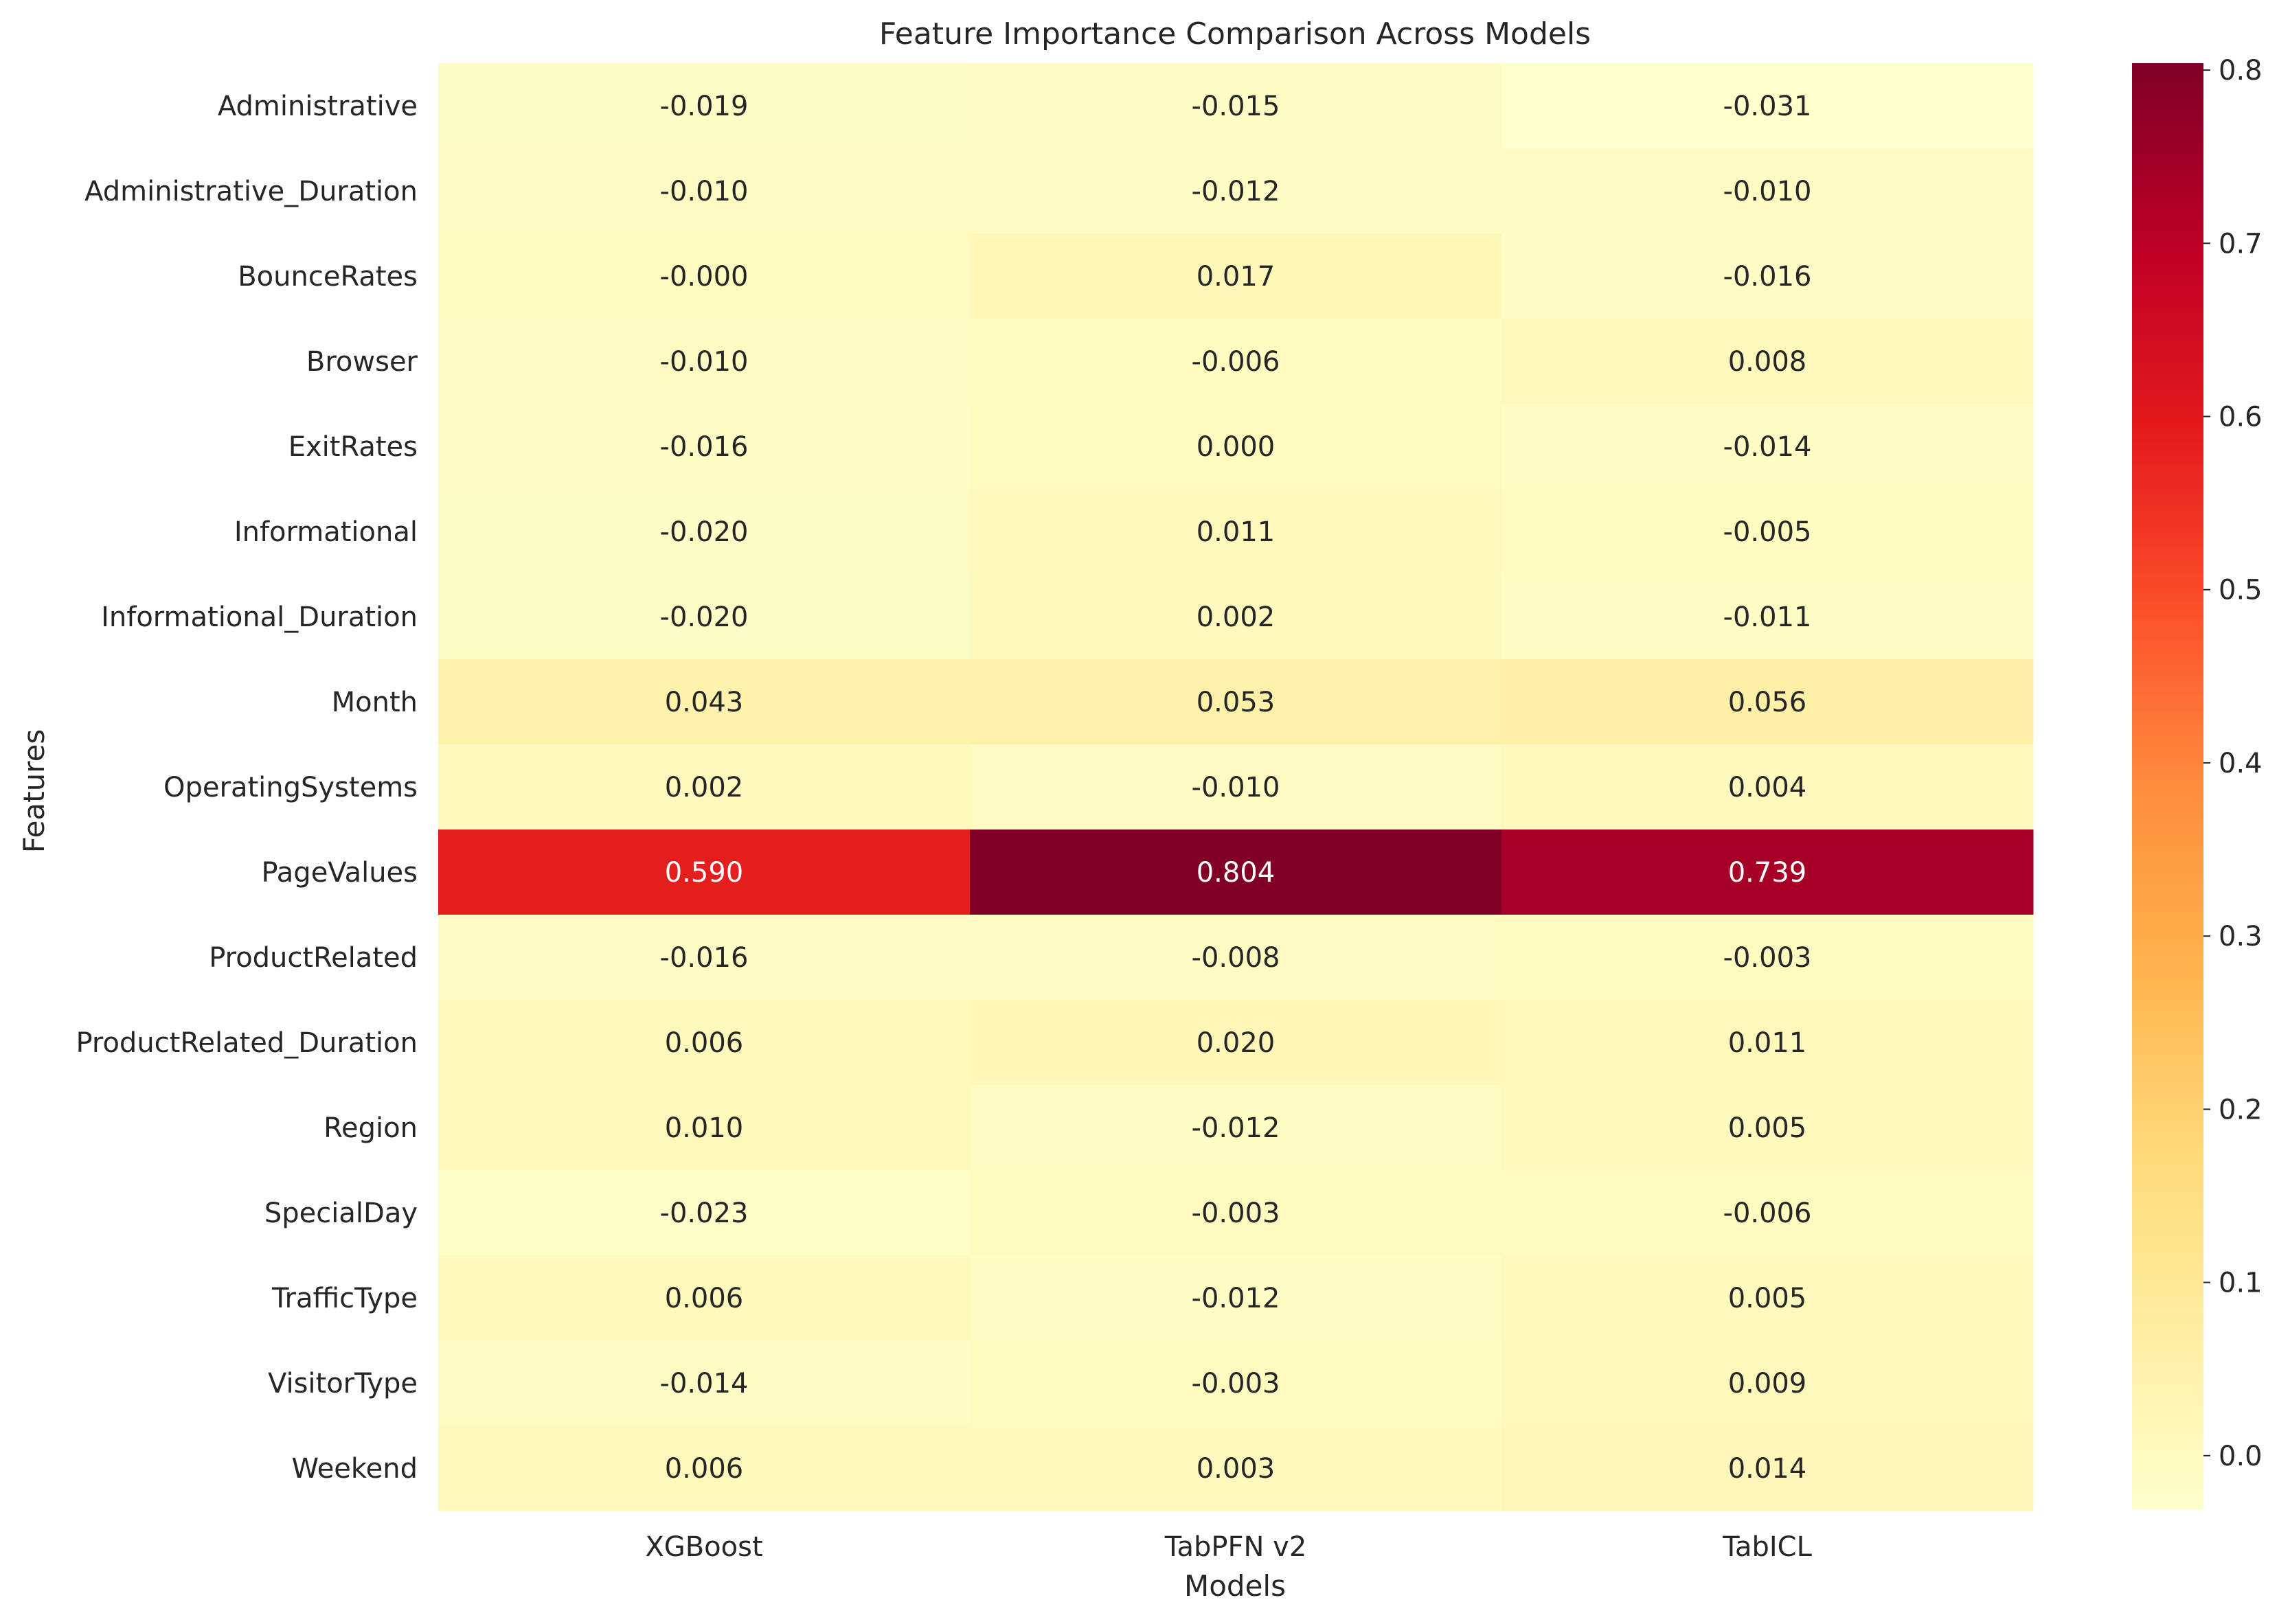 The image size is (2290, 1624). Describe the element at coordinates (2241, 1109) in the screenshot. I see `colorbar-tick-label: 0.2` at that location.